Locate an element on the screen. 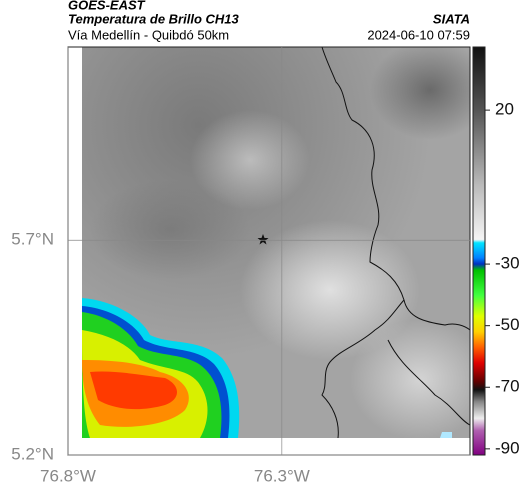 This screenshot has height=491, width=526. lat-tick-label: 5.2°N is located at coordinates (32, 453).